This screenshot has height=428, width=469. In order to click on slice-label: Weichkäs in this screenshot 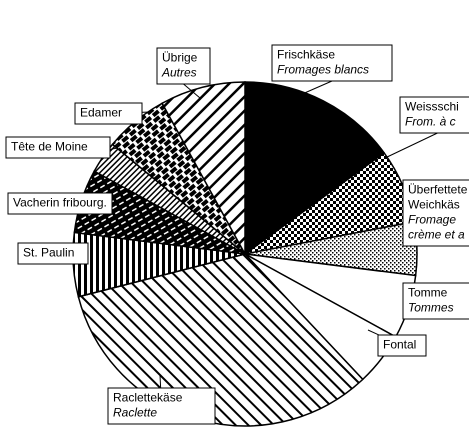, I will do `click(434, 205)`.